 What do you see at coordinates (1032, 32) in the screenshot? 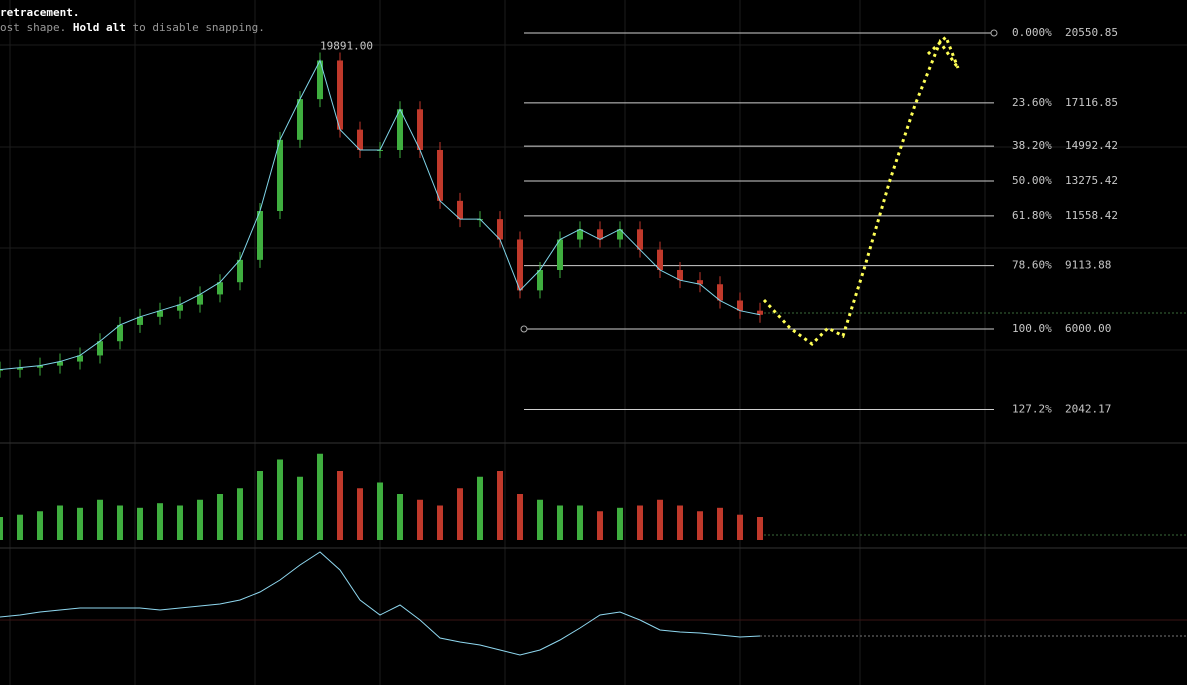
I see `fib-ratio: 0.000%` at bounding box center [1032, 32].